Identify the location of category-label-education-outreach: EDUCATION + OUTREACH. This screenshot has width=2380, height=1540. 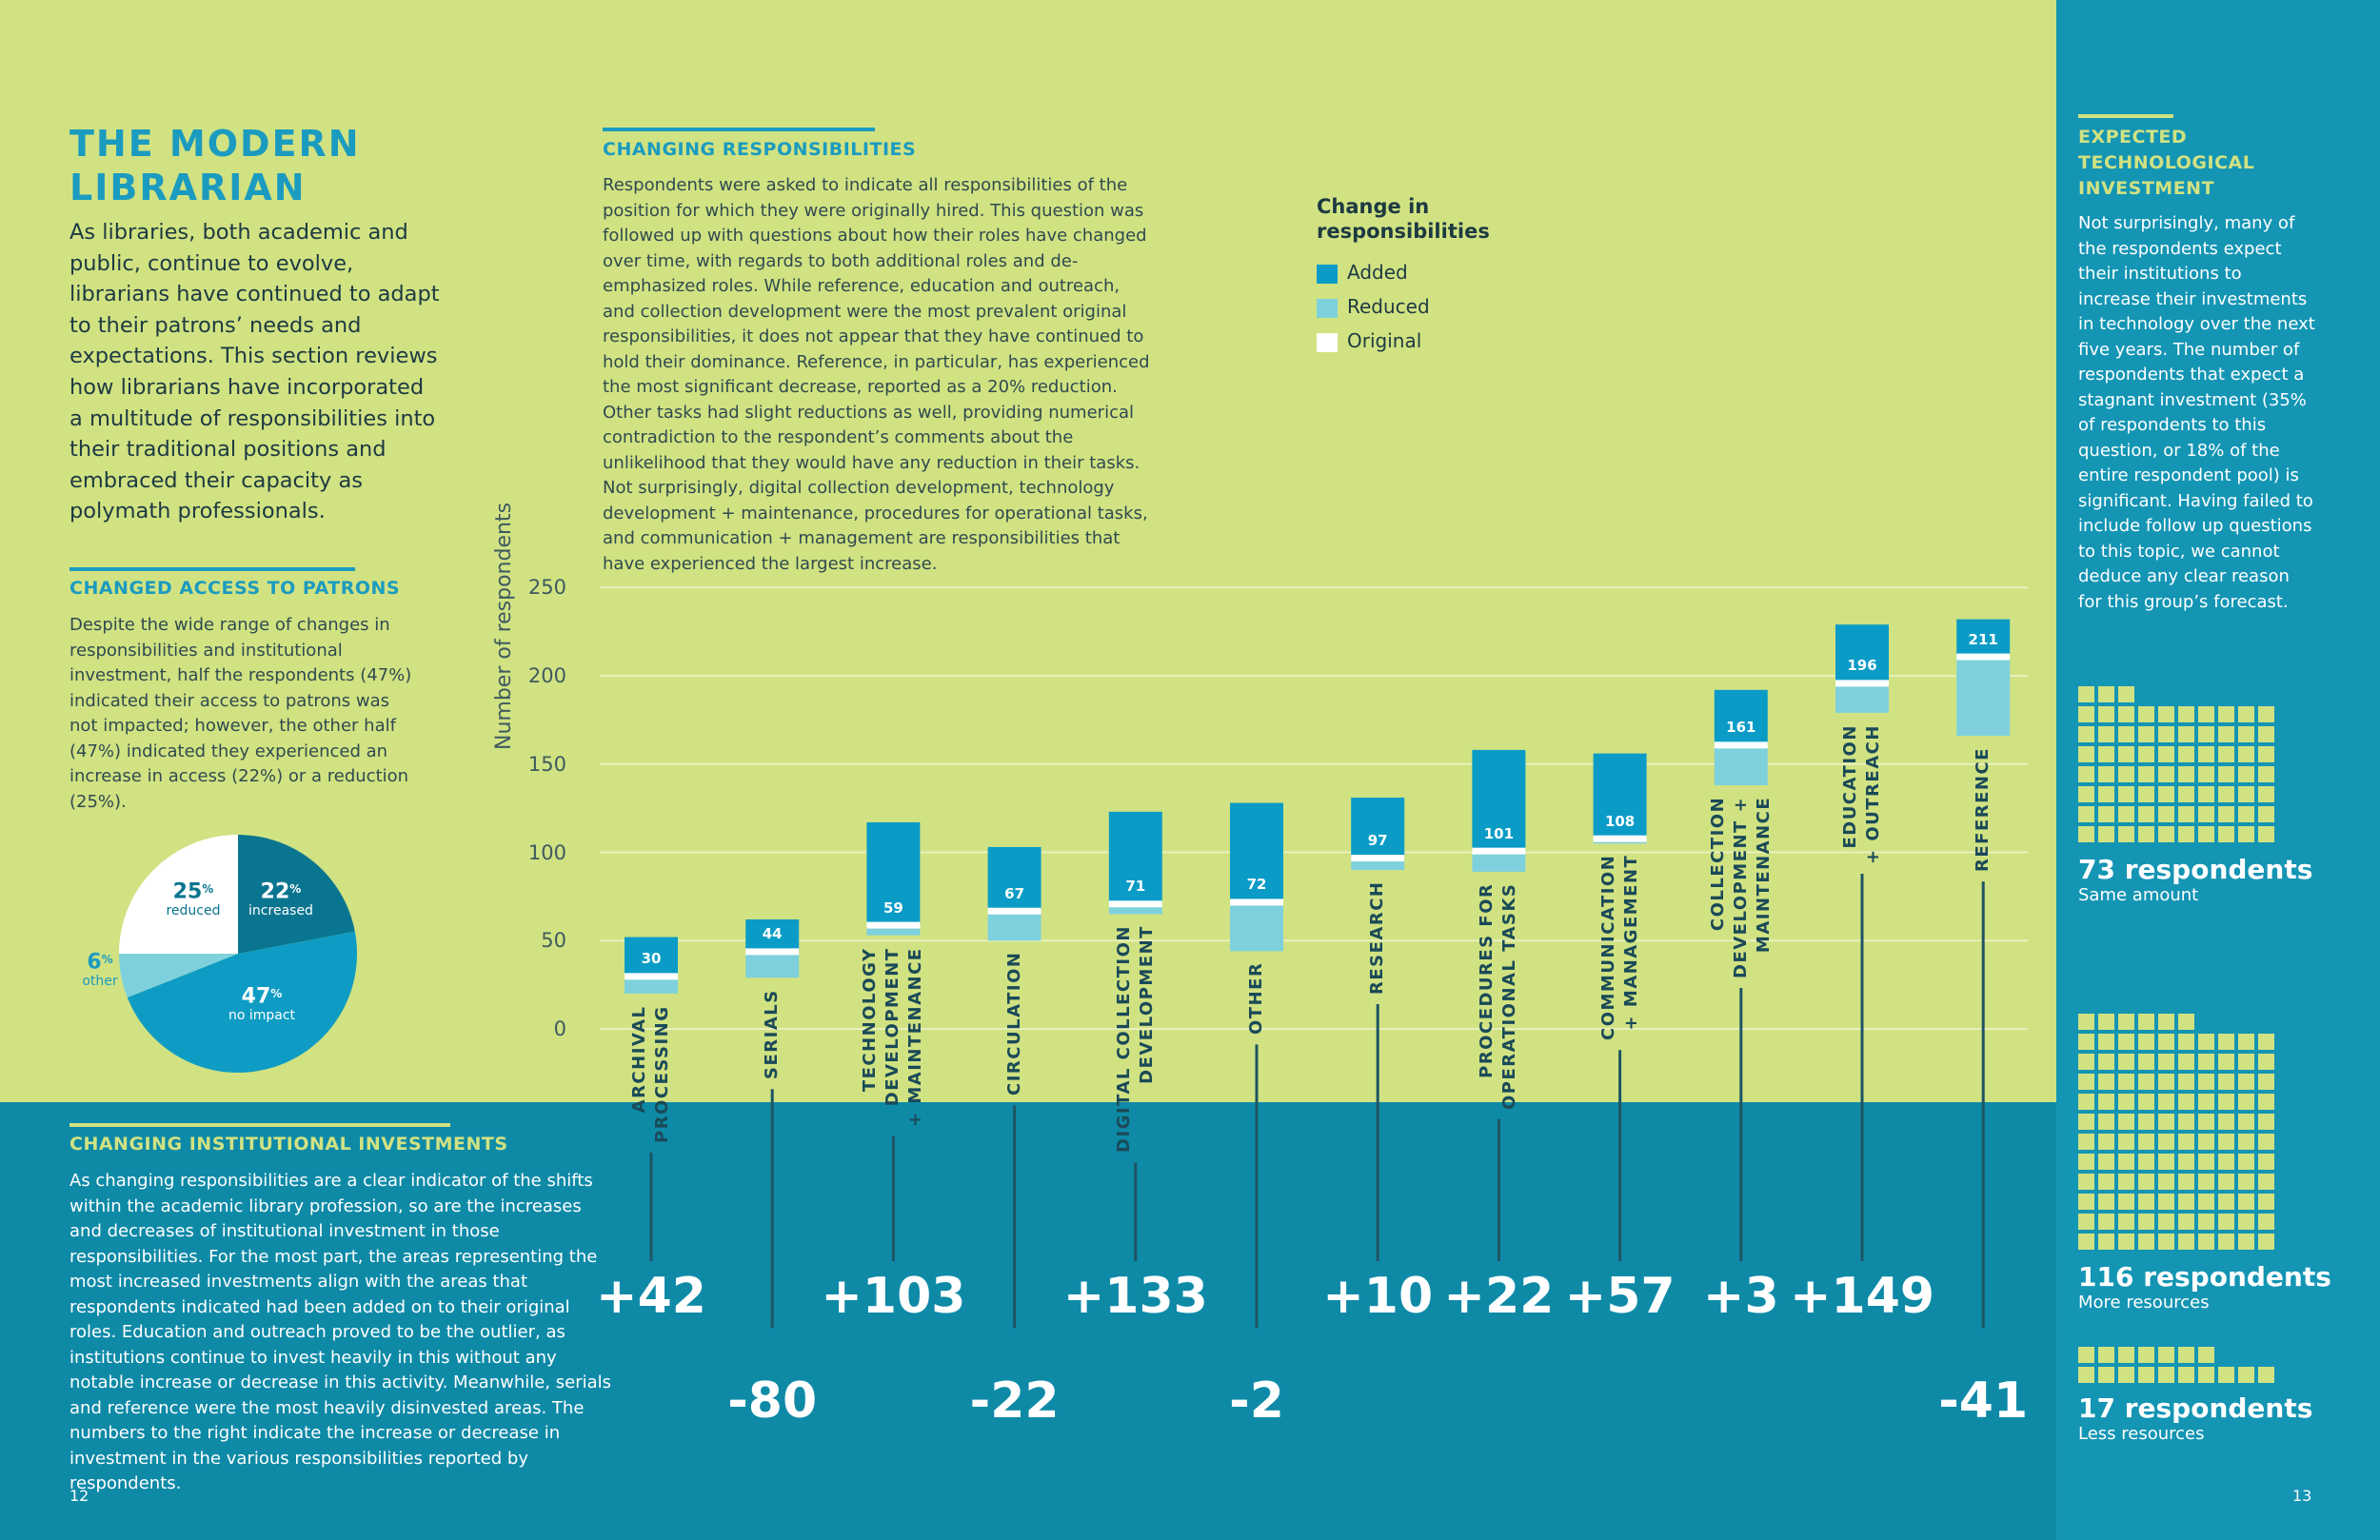
(1862, 794).